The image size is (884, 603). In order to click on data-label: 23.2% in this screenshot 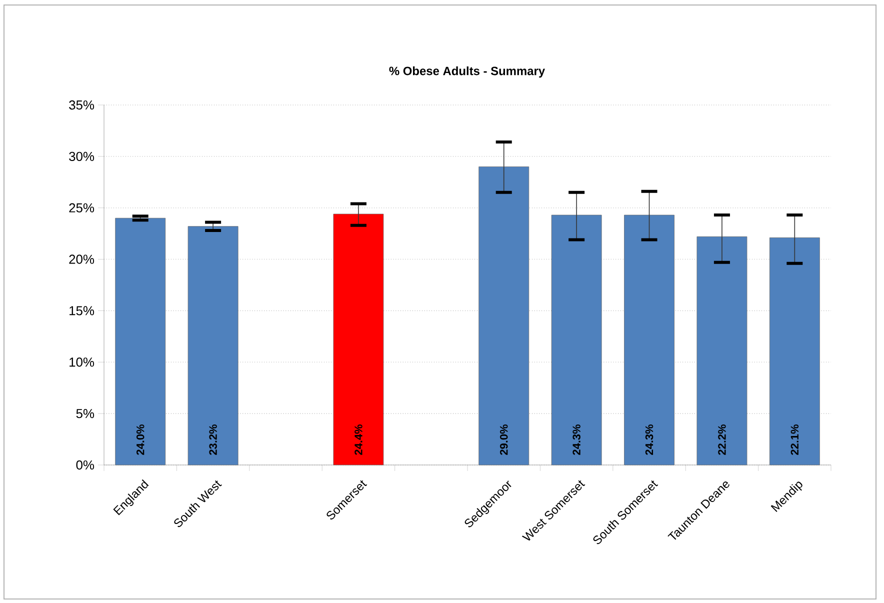, I will do `click(213, 439)`.